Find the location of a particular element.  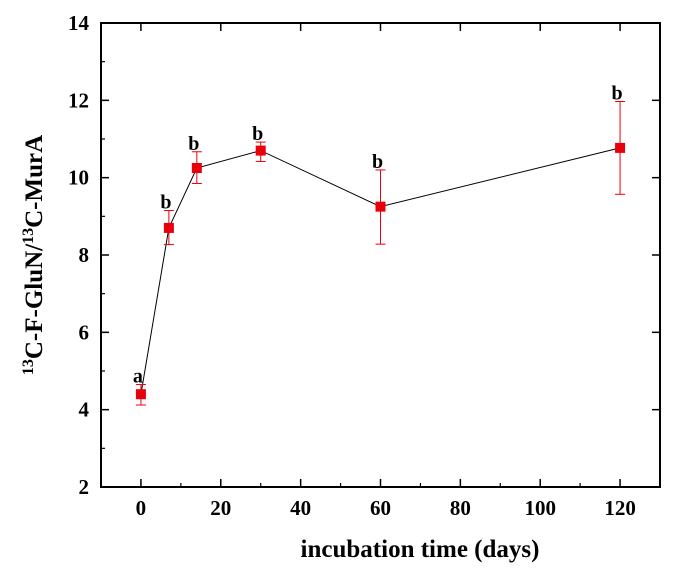

y-tick-label: 8 is located at coordinates (84, 255).